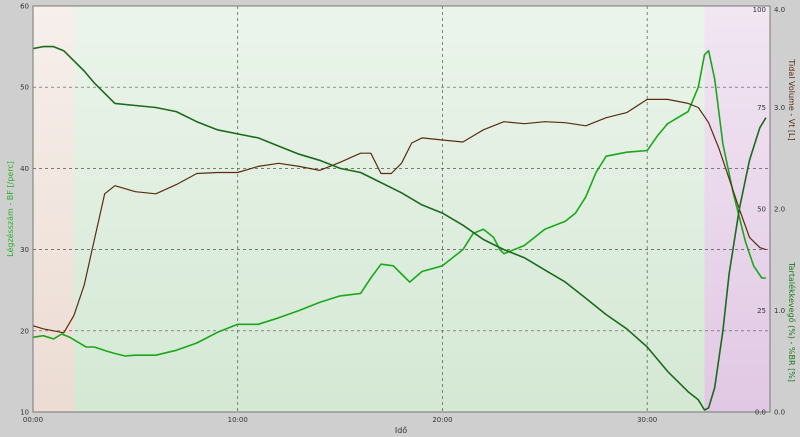 This screenshot has width=800, height=437. Describe the element at coordinates (761, 108) in the screenshot. I see `right-outer-tick-label-4: 75` at that location.